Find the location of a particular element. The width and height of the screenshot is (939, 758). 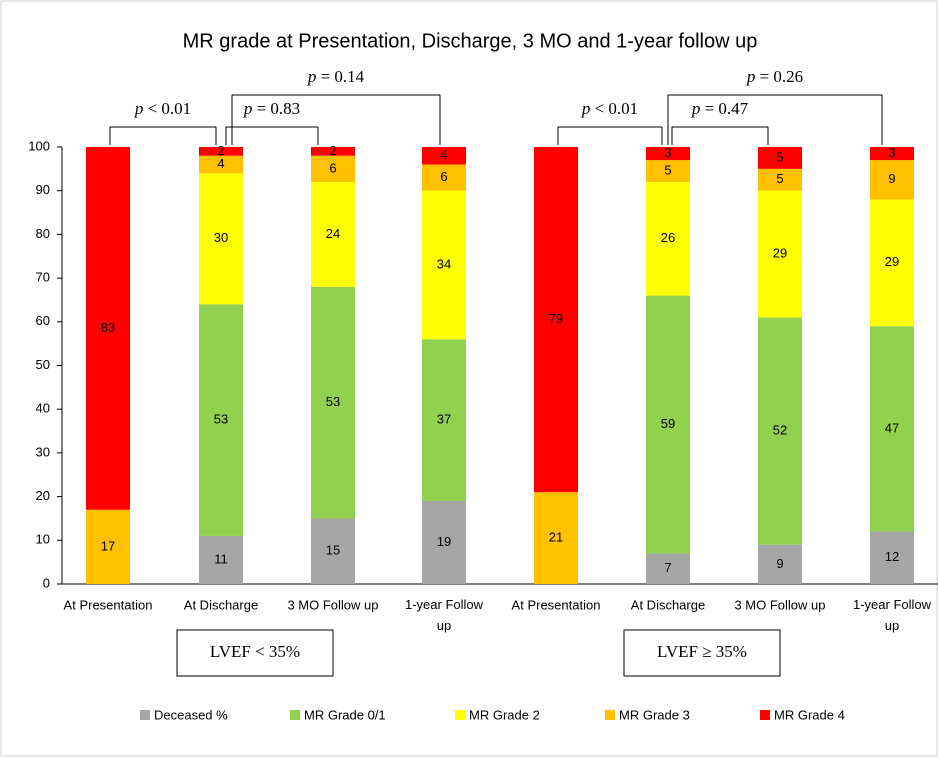

value-label: 34 is located at coordinates (444, 263).